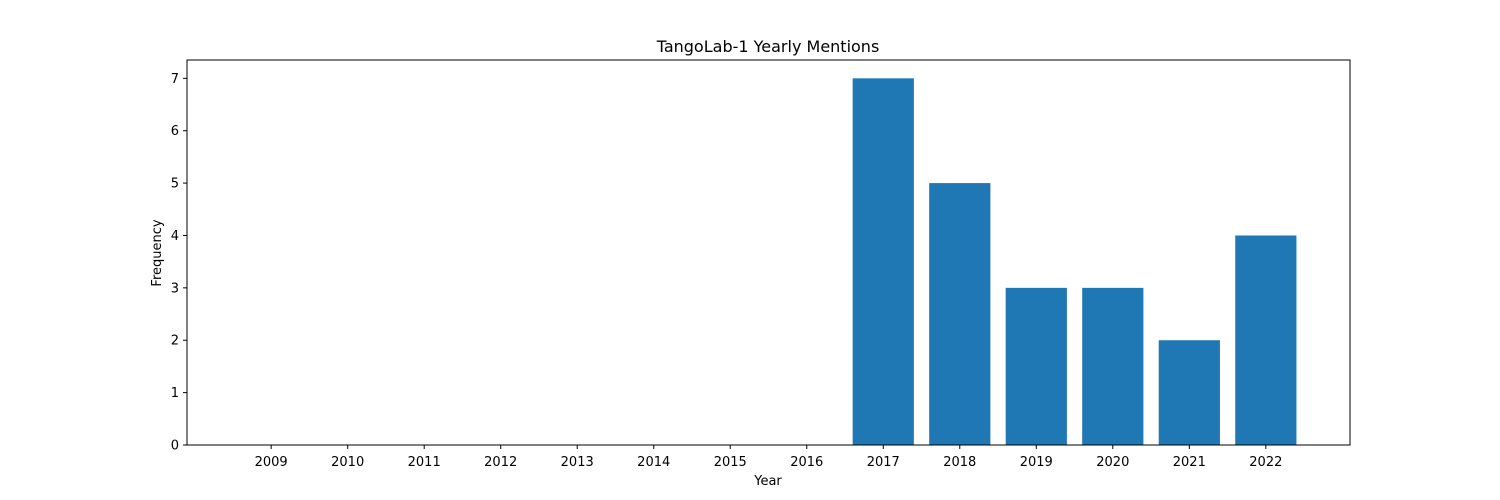  Describe the element at coordinates (500, 462) in the screenshot. I see `x-tick-label: 2012` at that location.